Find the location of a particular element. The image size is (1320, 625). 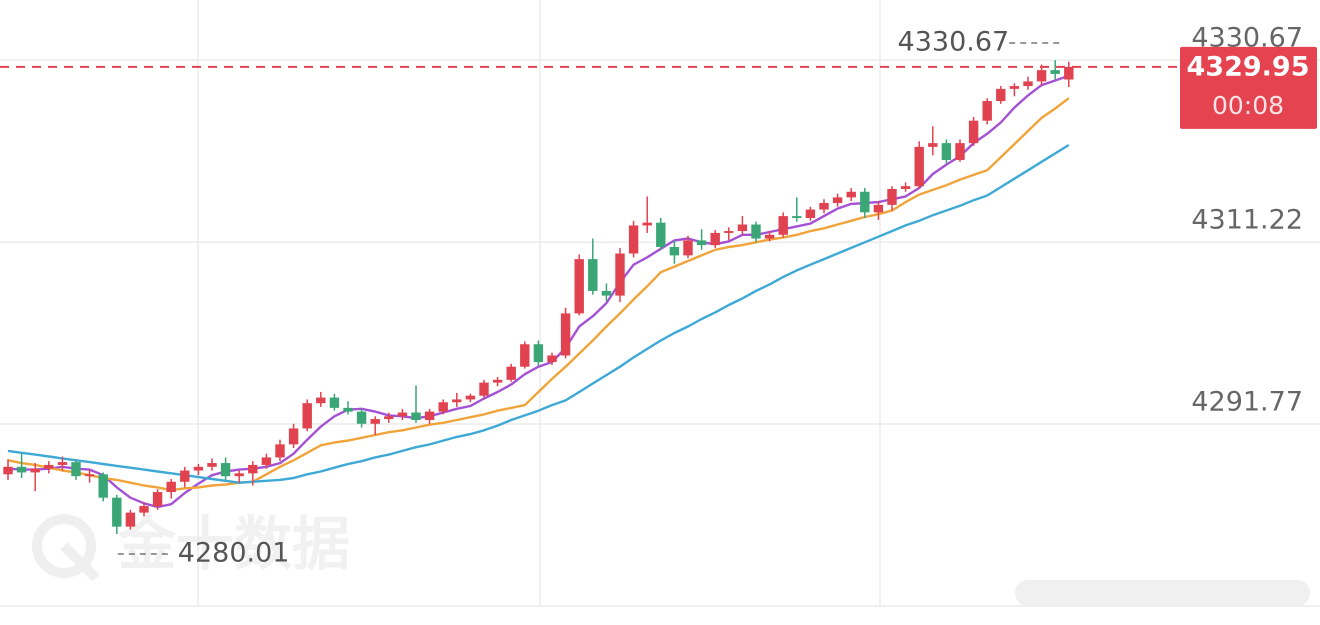

watermark-logo-tail is located at coordinates (80, 562).